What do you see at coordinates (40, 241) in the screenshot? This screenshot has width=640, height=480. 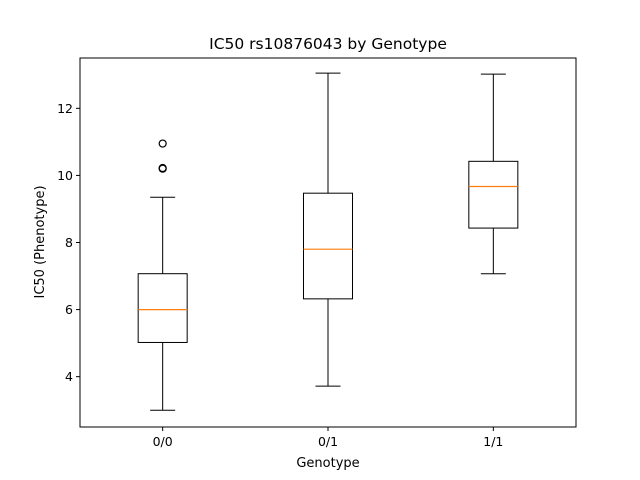 I see `y-axis-label: IC50 (Phenotype)` at bounding box center [40, 241].